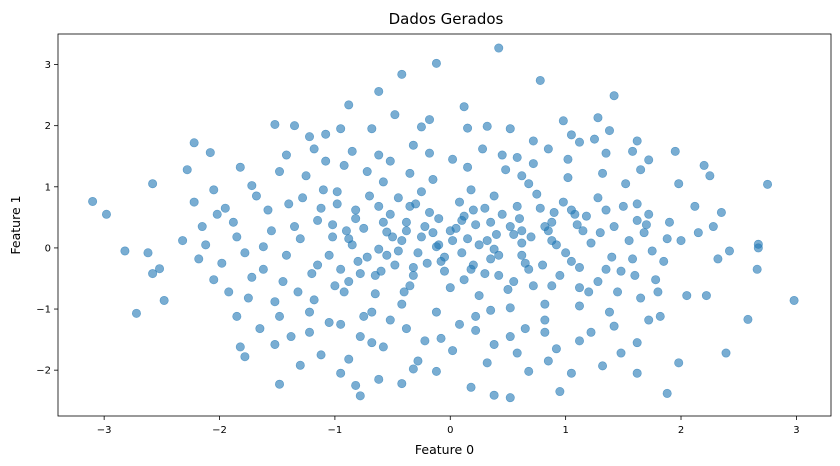 The height and width of the screenshot is (466, 840). What do you see at coordinates (48, 248) in the screenshot?
I see `y-tick-label: 0` at bounding box center [48, 248].